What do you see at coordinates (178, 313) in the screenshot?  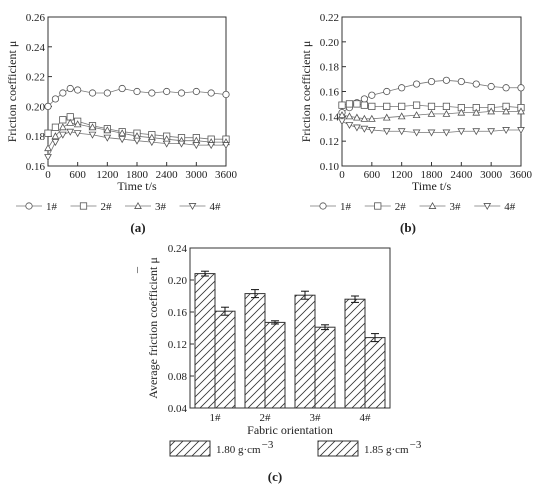 I see `y-tick-label-3: 0.16` at bounding box center [178, 313].